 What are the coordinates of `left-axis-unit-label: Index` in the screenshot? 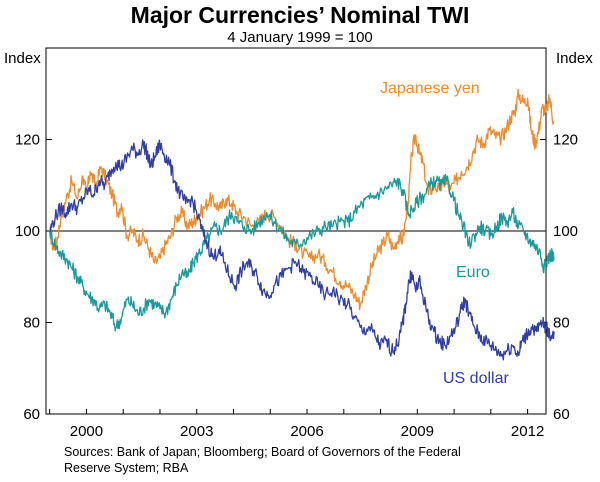 It's located at (22, 58).